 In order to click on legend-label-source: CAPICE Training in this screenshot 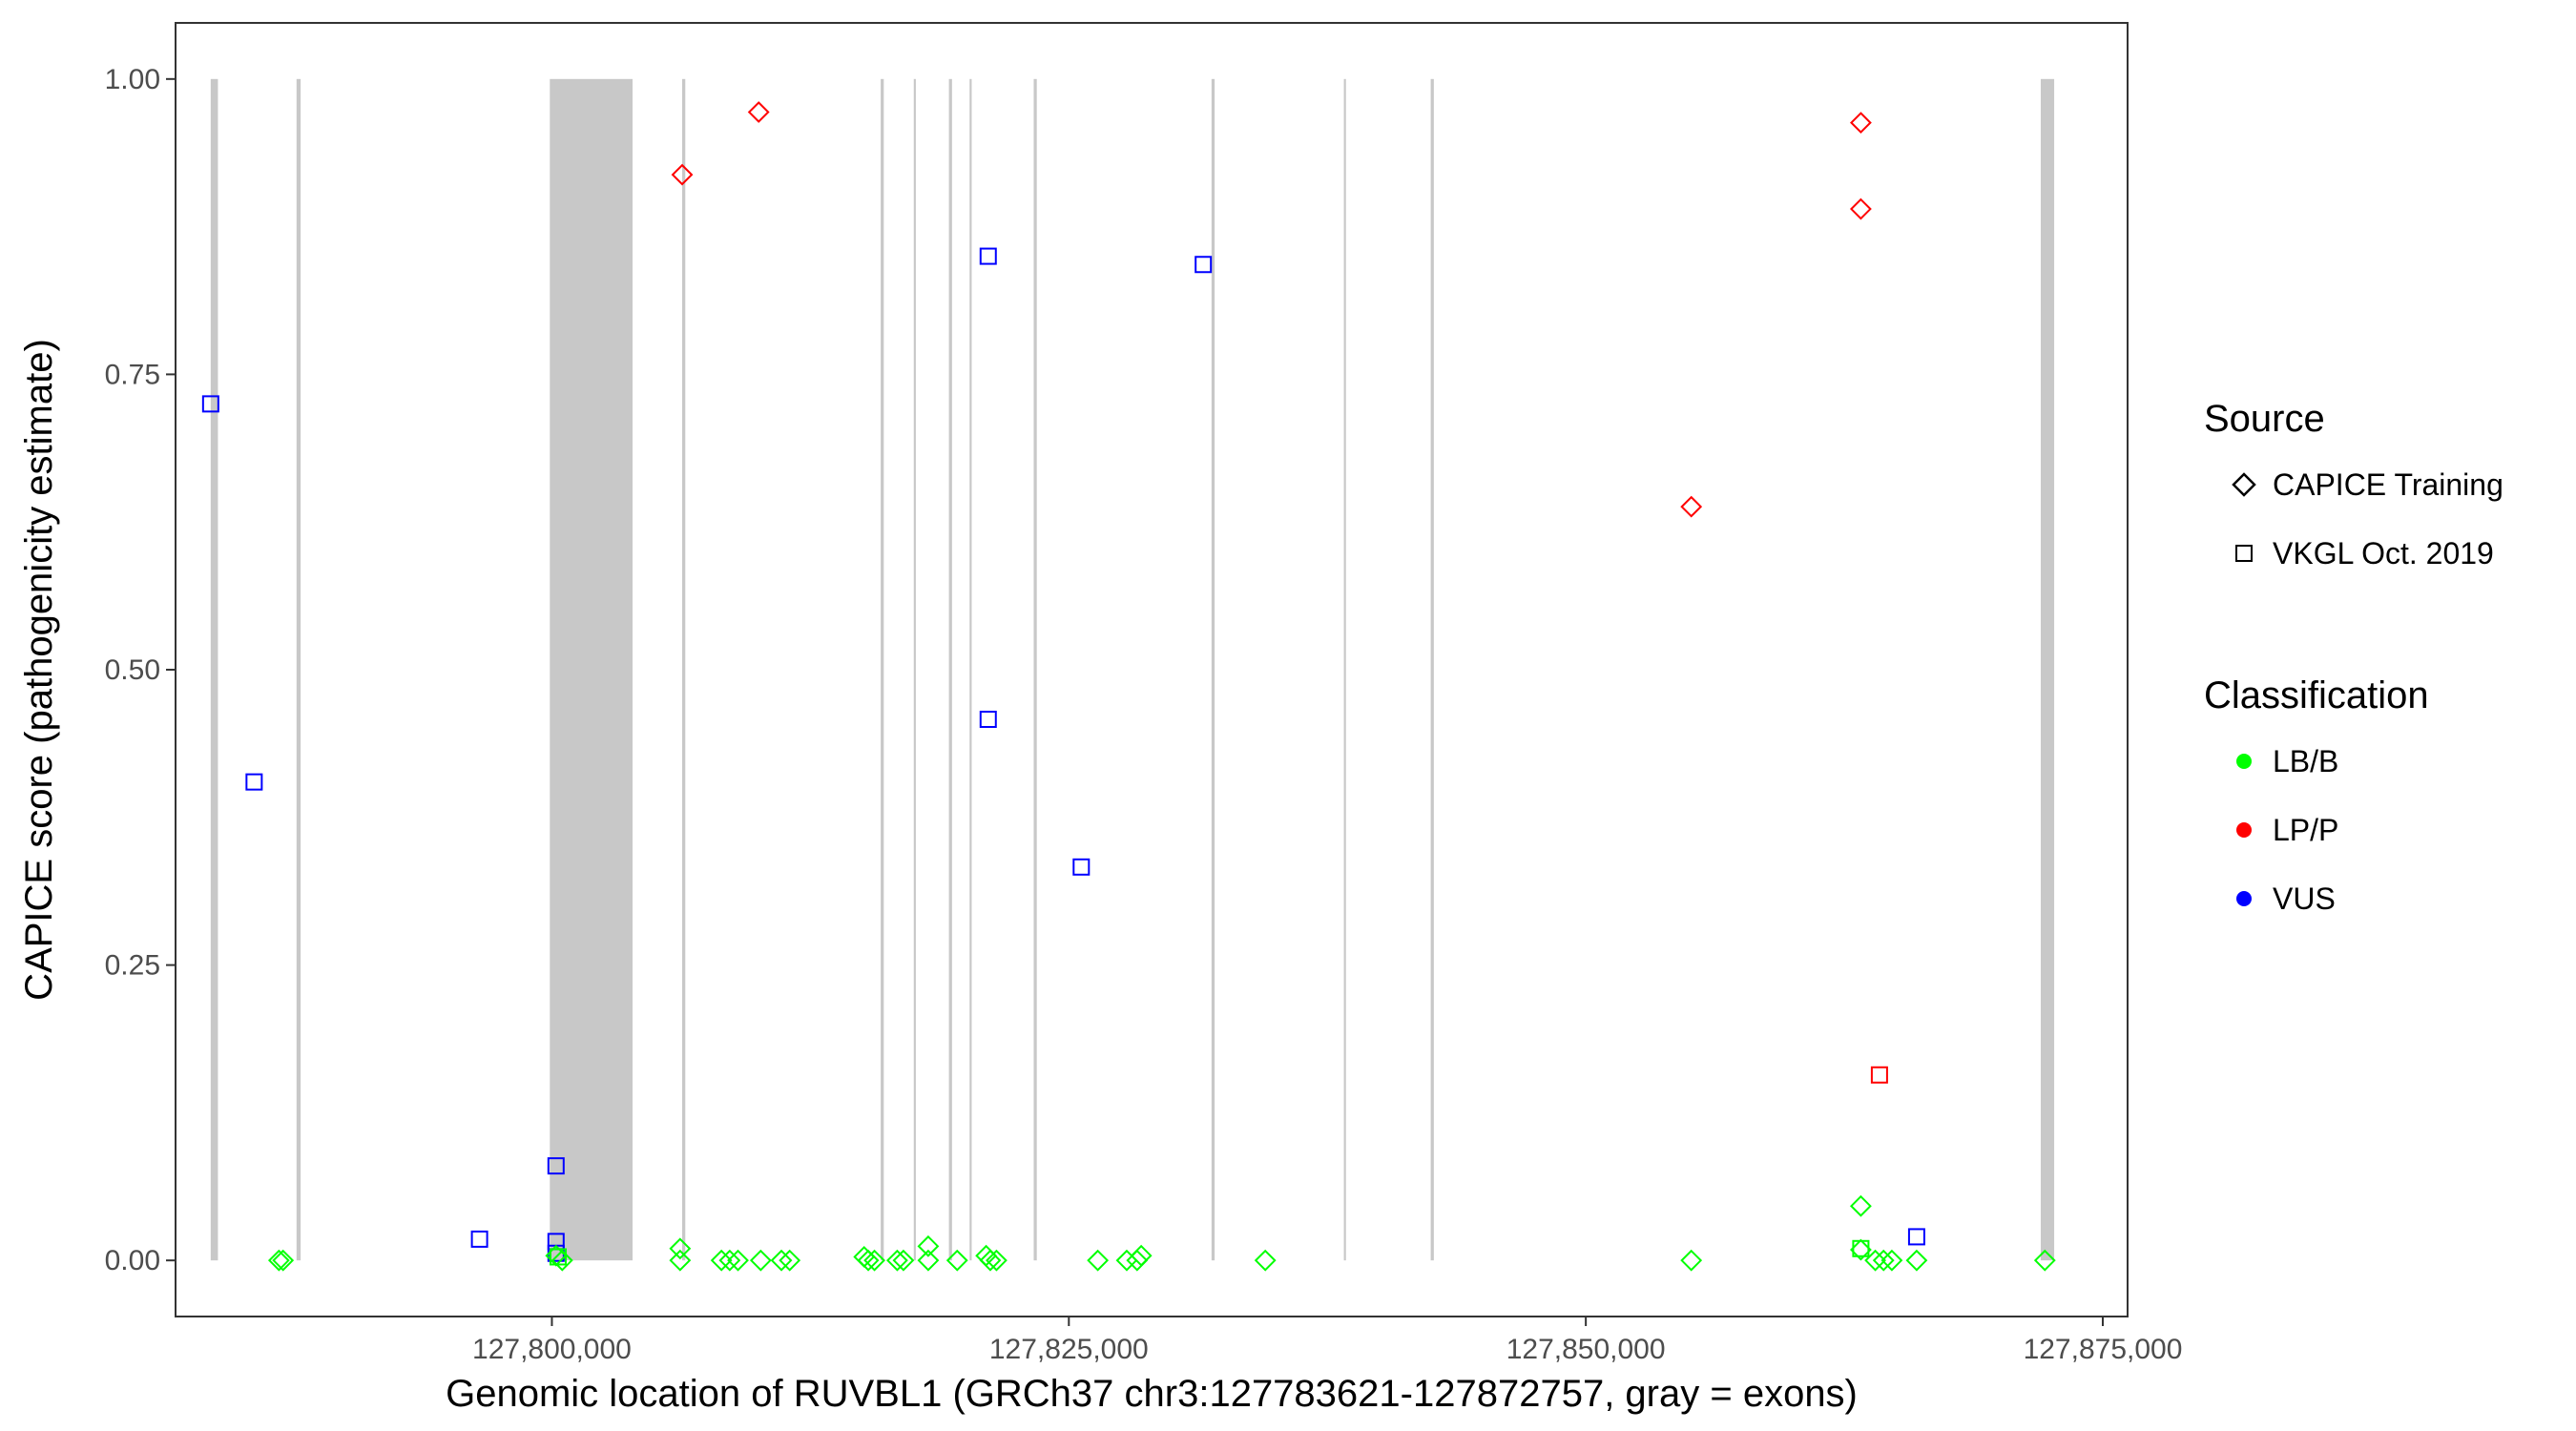, I will do `click(2388, 484)`.